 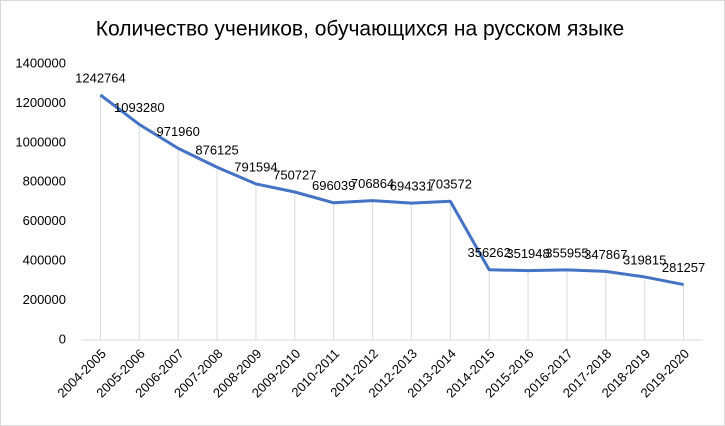 I want to click on data-label: 355955, so click(x=566, y=252).